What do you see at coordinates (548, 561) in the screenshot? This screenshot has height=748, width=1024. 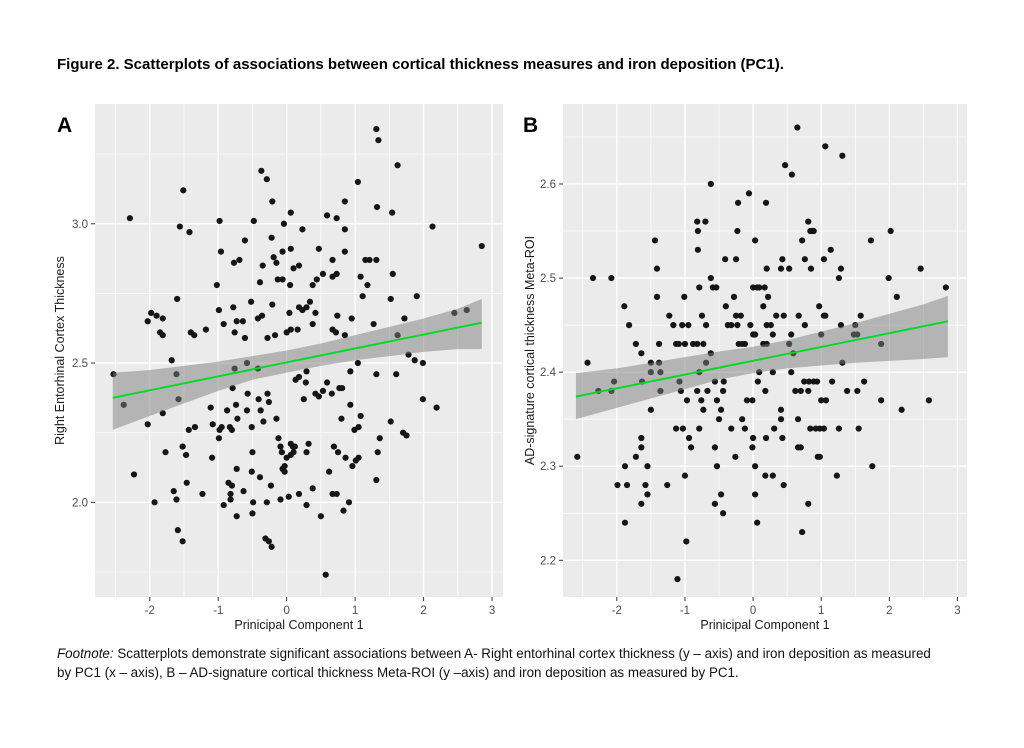 I see `y-tick-label: 2.2` at bounding box center [548, 561].